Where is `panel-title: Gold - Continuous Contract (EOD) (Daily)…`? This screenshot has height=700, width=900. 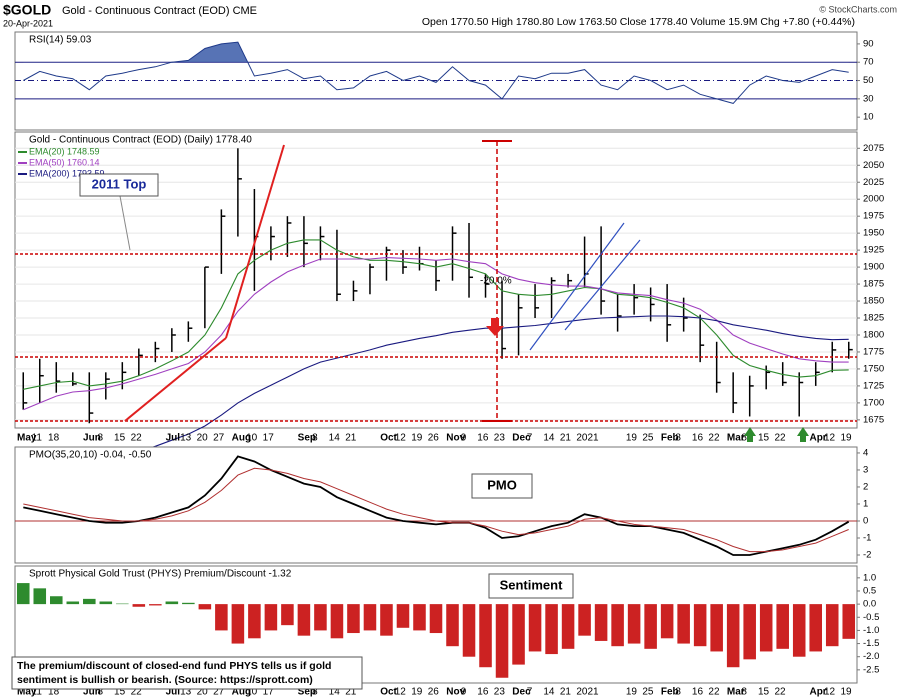 panel-title: Gold - Continuous Contract (EOD) (Daily)… is located at coordinates (140, 140).